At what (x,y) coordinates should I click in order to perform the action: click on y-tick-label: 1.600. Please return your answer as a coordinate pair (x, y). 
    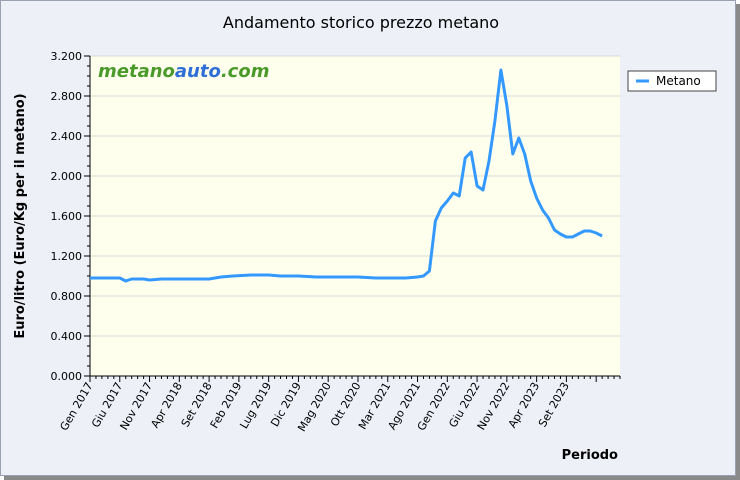
    Looking at the image, I should click on (67, 216).